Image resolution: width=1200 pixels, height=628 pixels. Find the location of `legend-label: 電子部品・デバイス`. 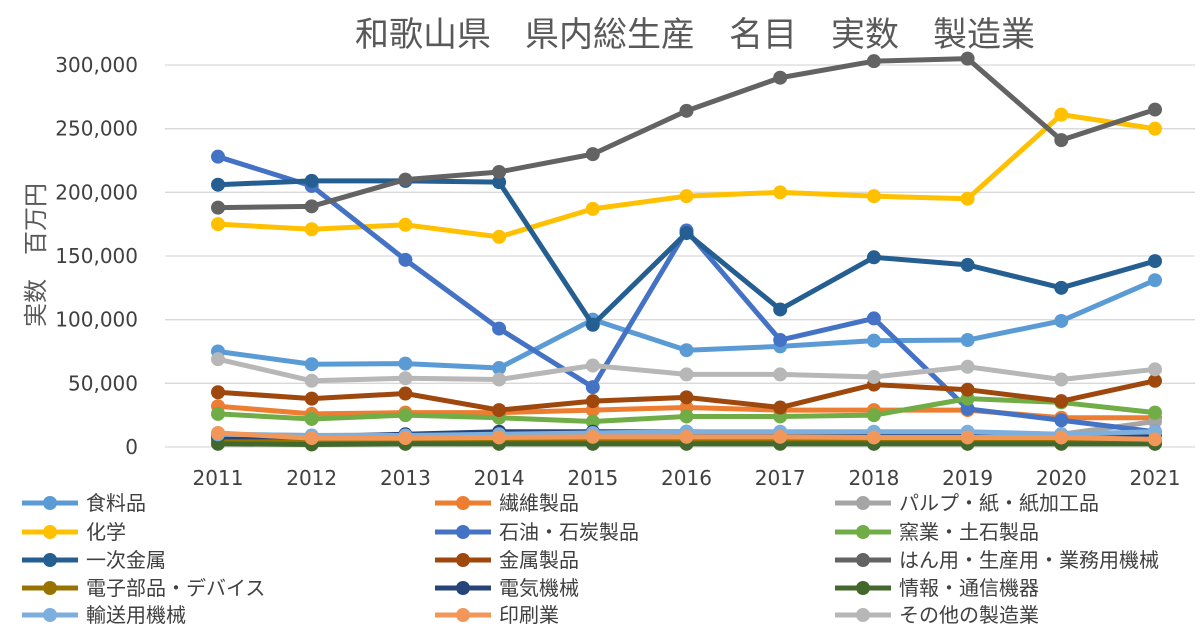

legend-label: 電子部品・デバイス is located at coordinates (175, 588).